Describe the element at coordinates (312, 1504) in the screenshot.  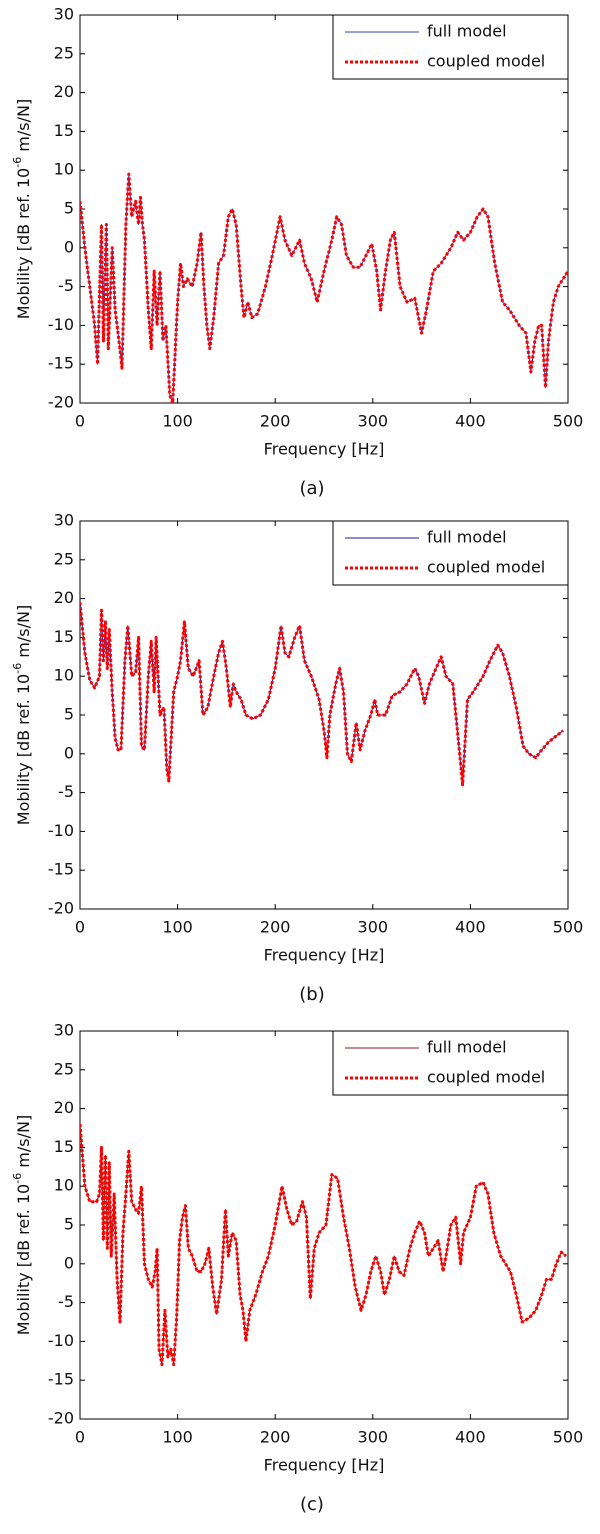
I see `caption: (c)` at that location.